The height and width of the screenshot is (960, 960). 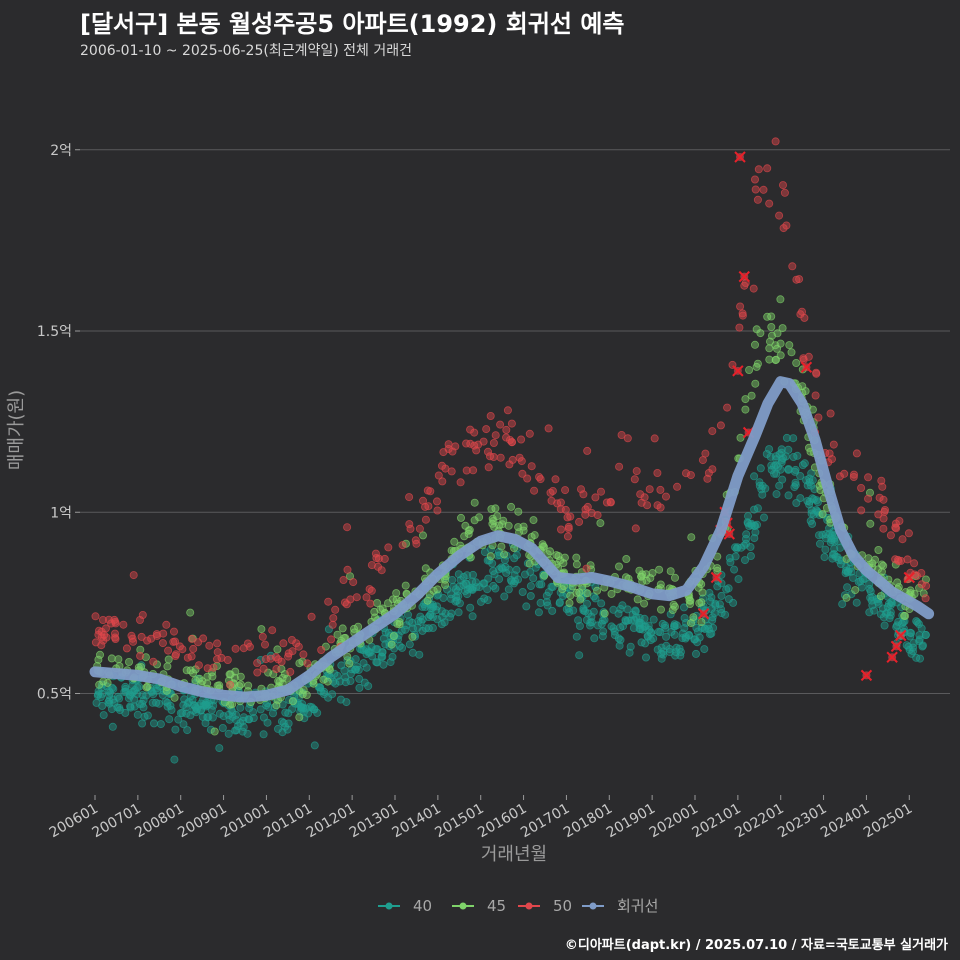 I want to click on x-tick-label: 201001, so click(x=245, y=821).